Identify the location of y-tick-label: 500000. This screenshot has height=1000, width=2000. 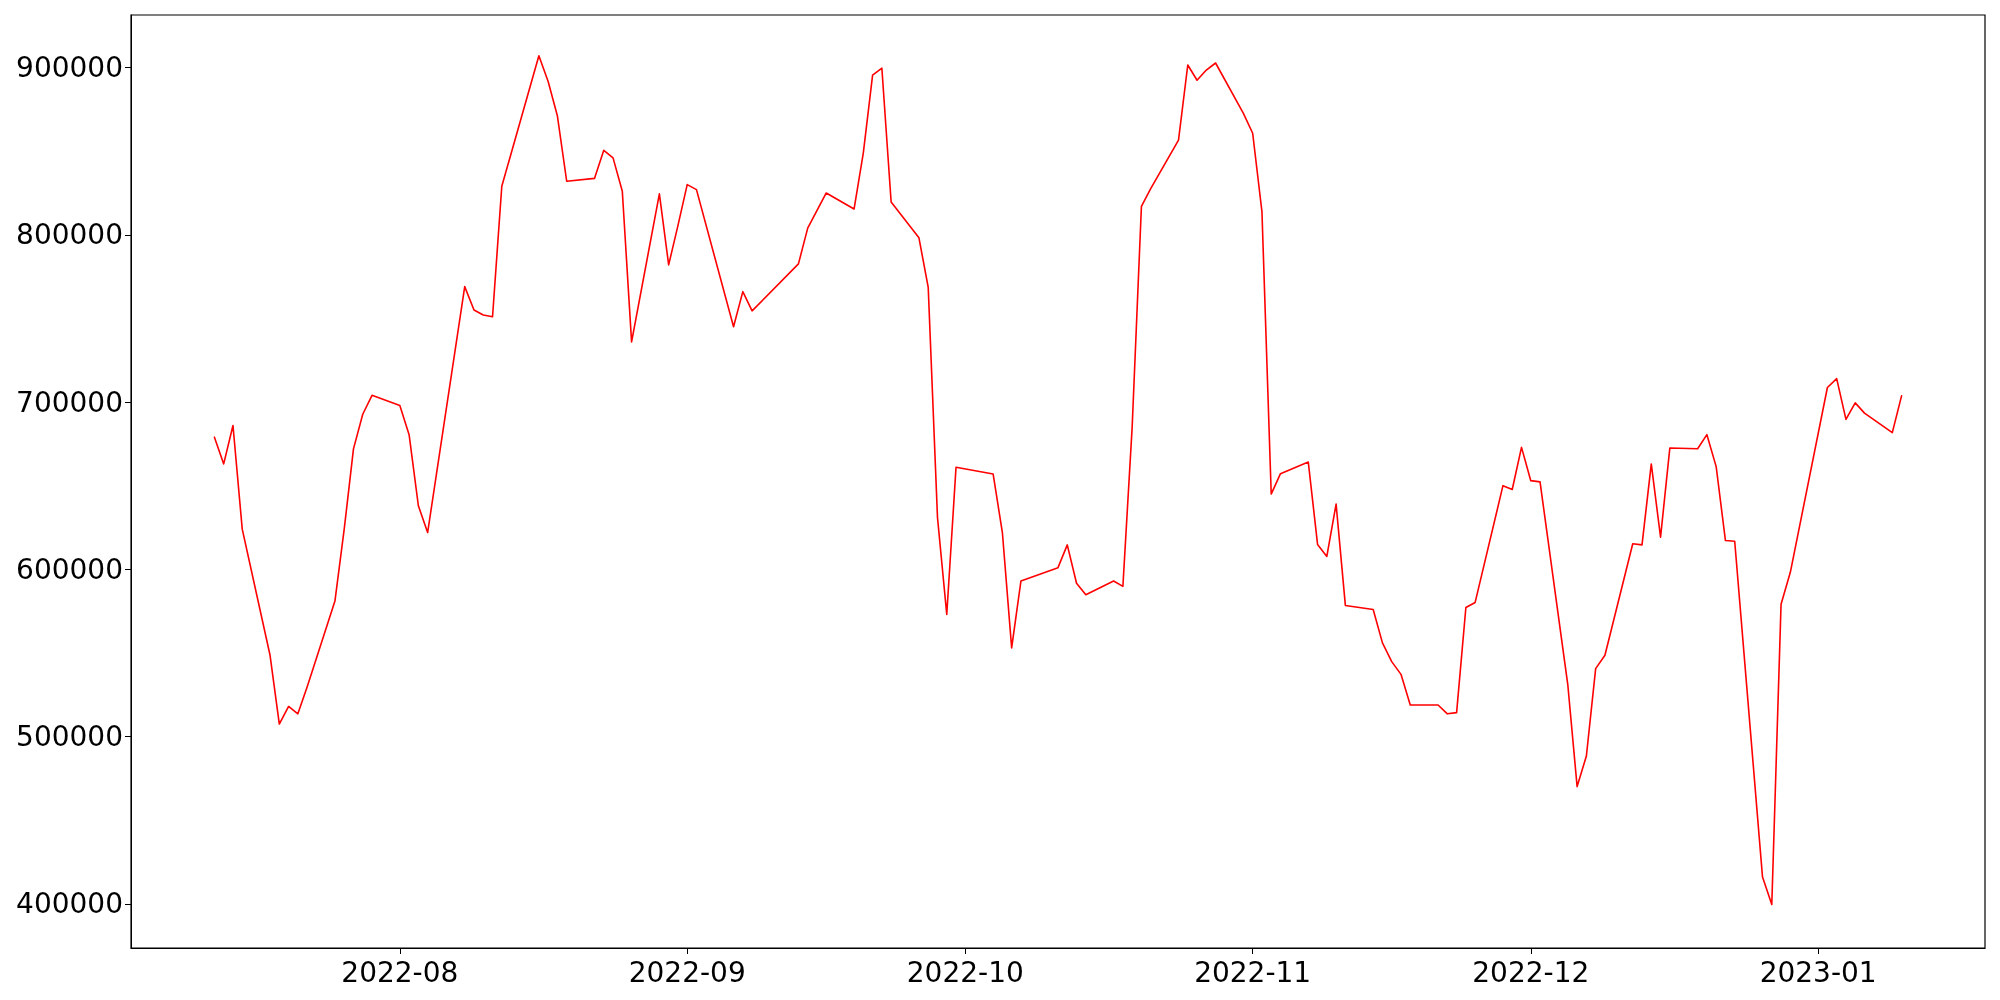
(69, 737).